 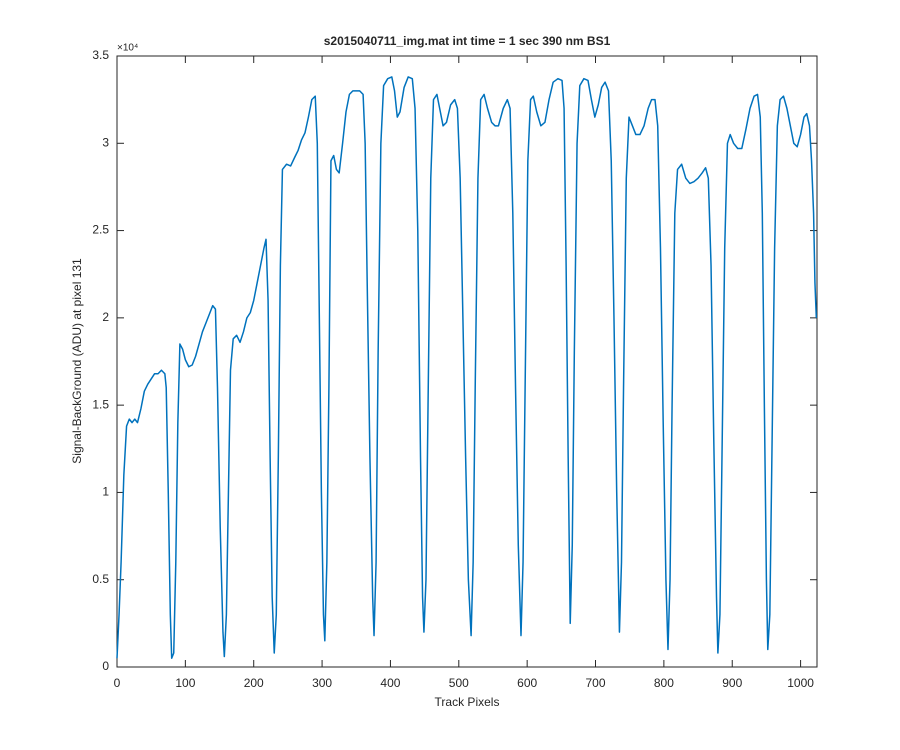 I want to click on y-tick-label: 1.5, so click(x=100, y=404).